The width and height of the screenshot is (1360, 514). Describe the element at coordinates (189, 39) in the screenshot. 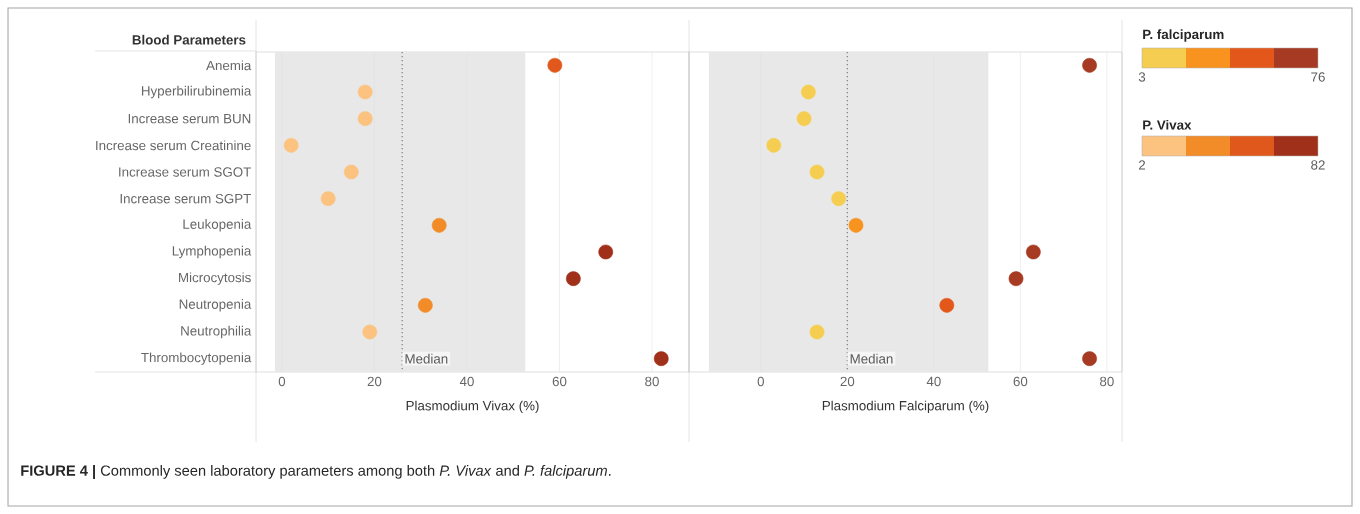

I see `y-axis-title: Blood Parameters` at that location.